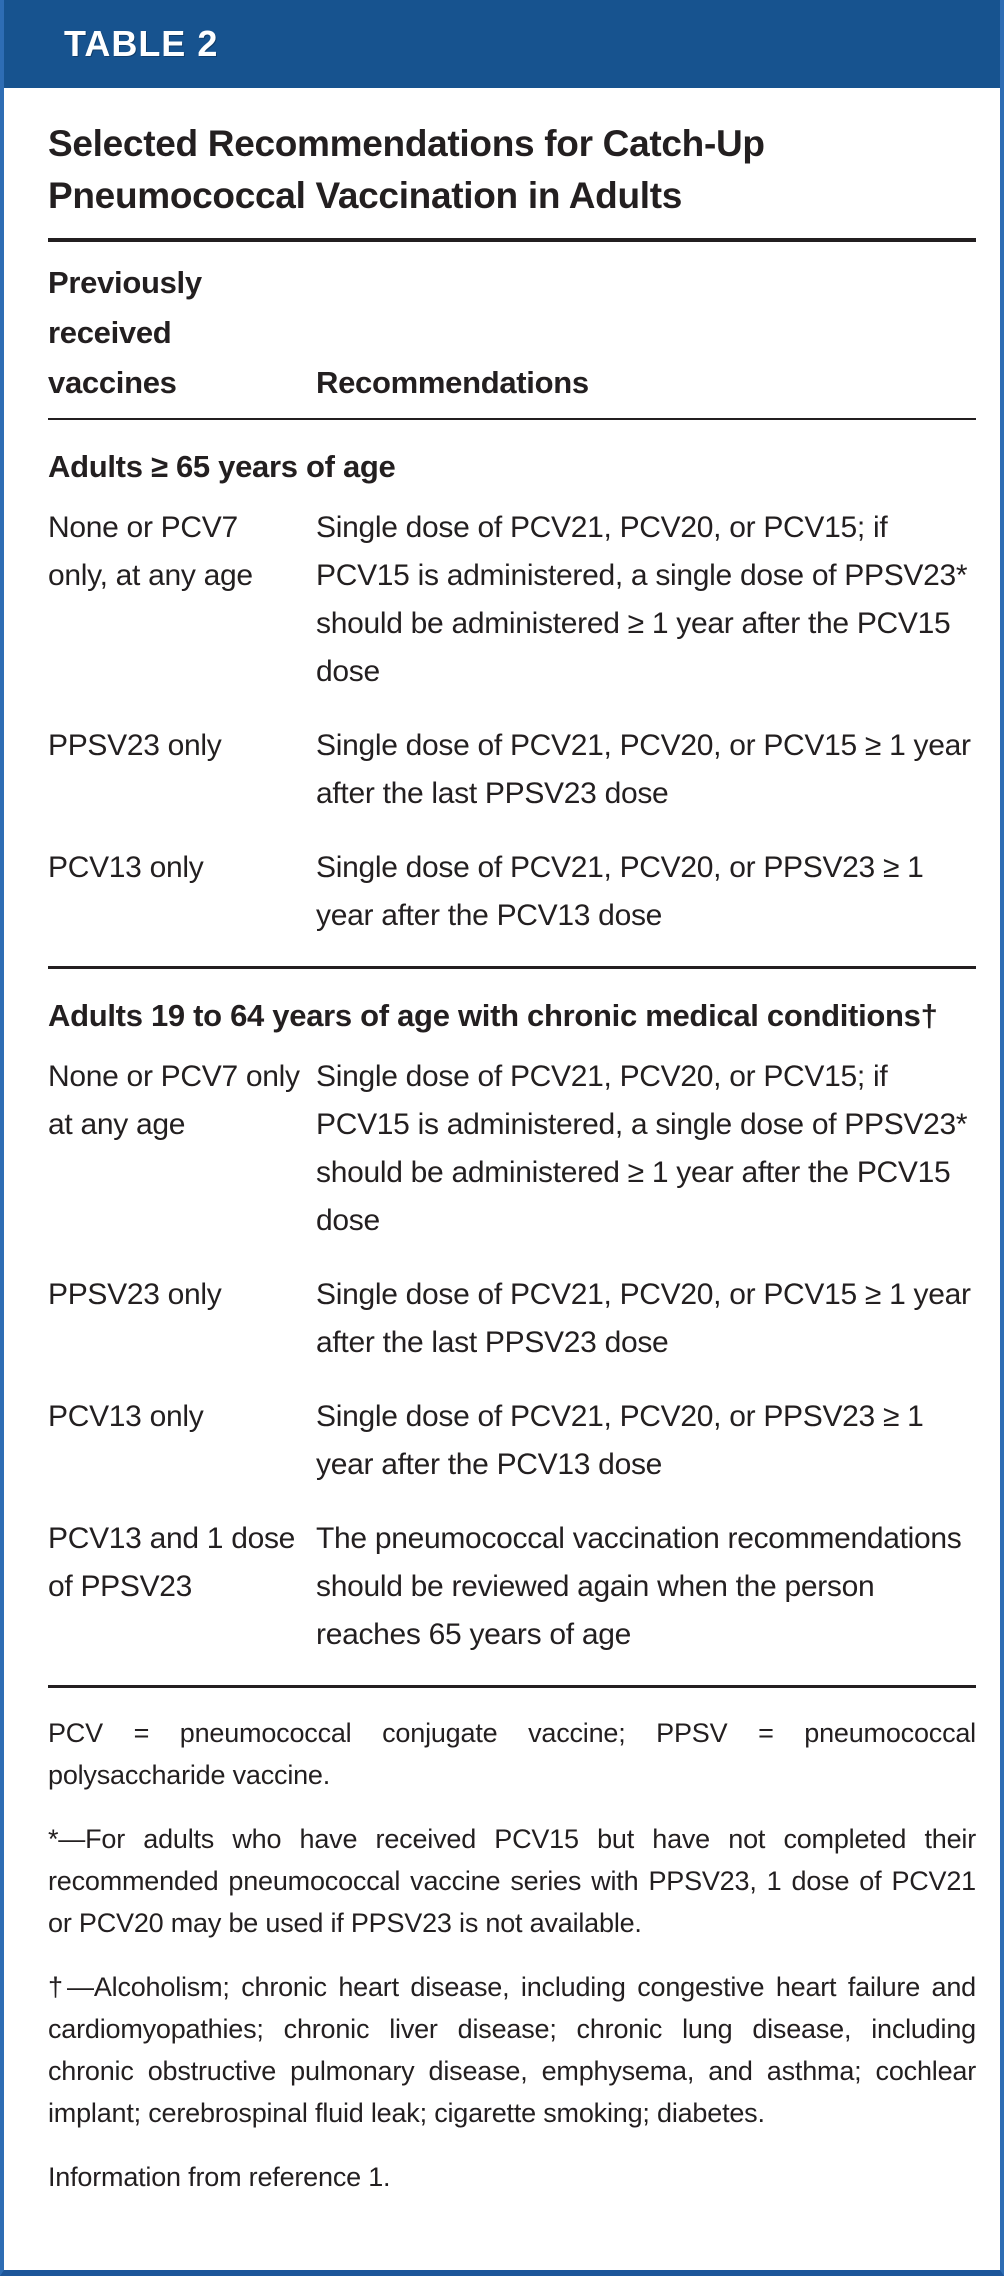  What do you see at coordinates (172, 1562) in the screenshot?
I see `cell-previously-received: PCV13 and 1 dose of PPSV23` at bounding box center [172, 1562].